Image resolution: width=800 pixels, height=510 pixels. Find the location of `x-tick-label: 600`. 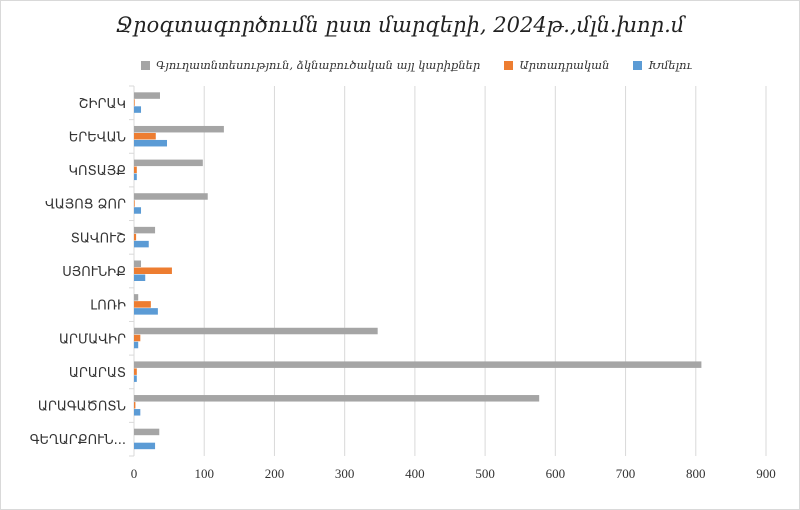

x-tick-label: 600 is located at coordinates (556, 473).